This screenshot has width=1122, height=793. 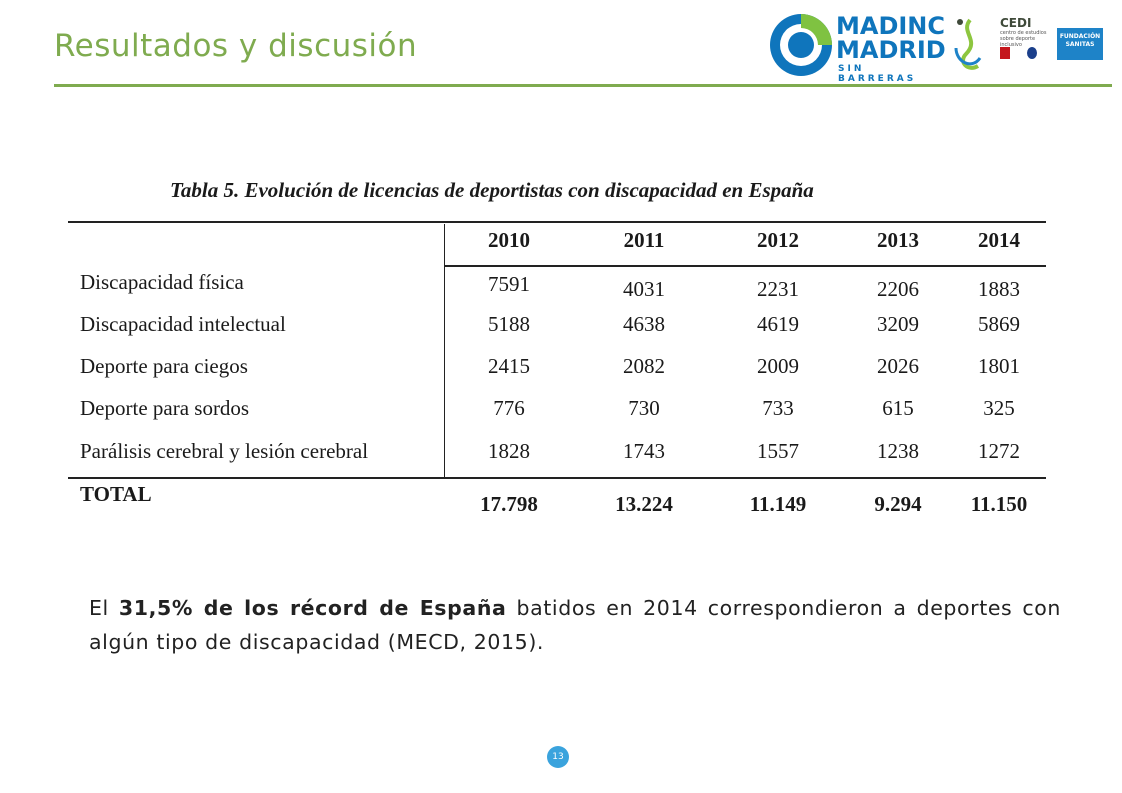 I want to click on table-cell: 615, so click(x=898, y=408).